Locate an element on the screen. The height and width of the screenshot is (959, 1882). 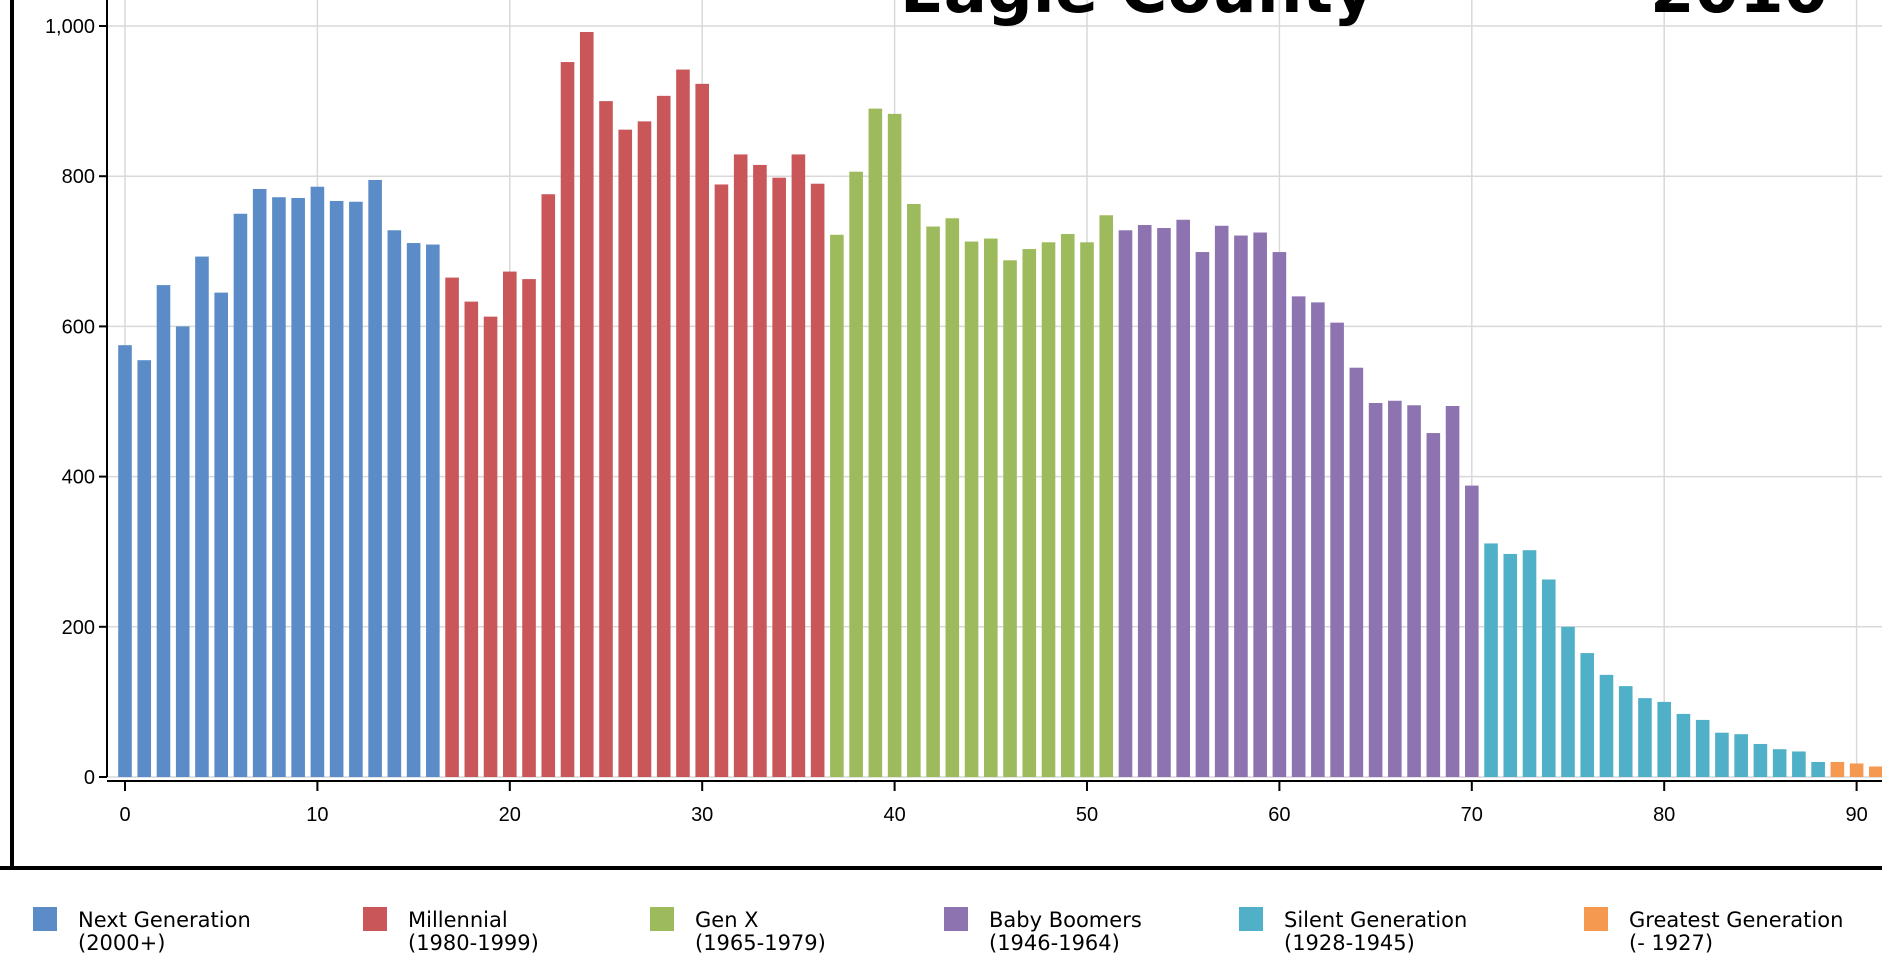
legend-years: (1980-1999) is located at coordinates (473, 943).